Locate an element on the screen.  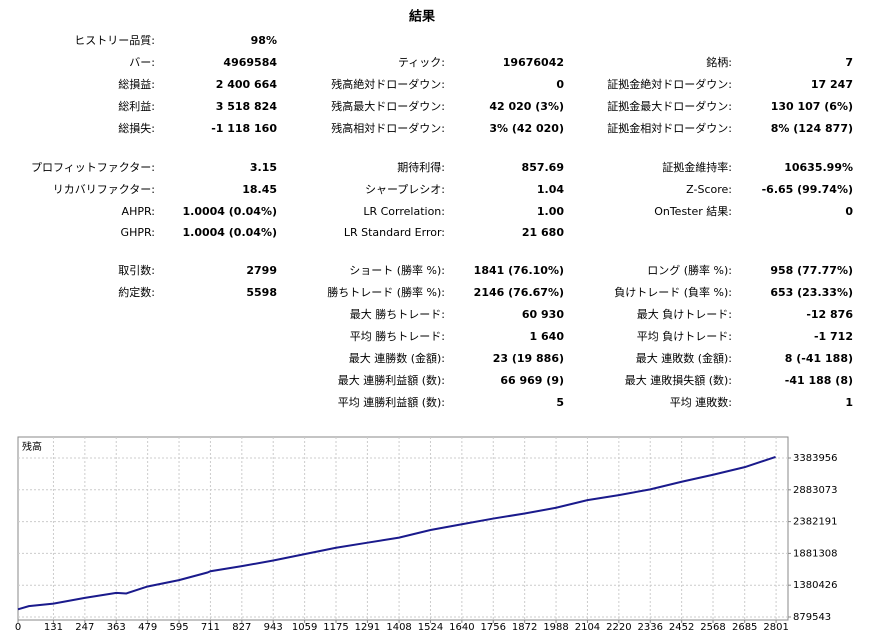
stat-value: 1 is located at coordinates (849, 402).